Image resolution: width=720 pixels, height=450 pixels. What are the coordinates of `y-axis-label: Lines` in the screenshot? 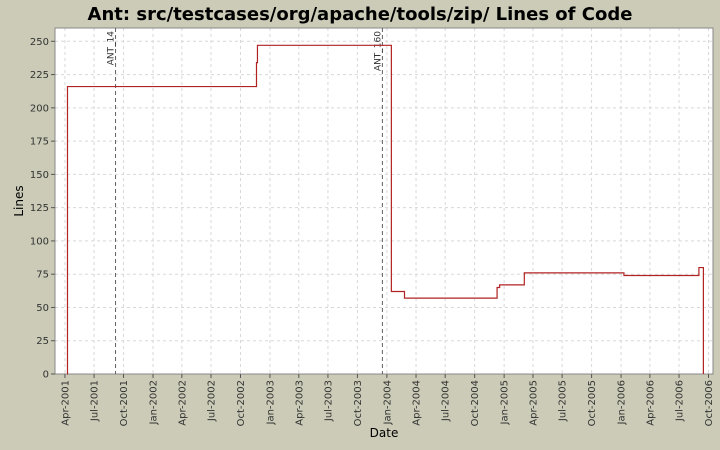 It's located at (19, 200).